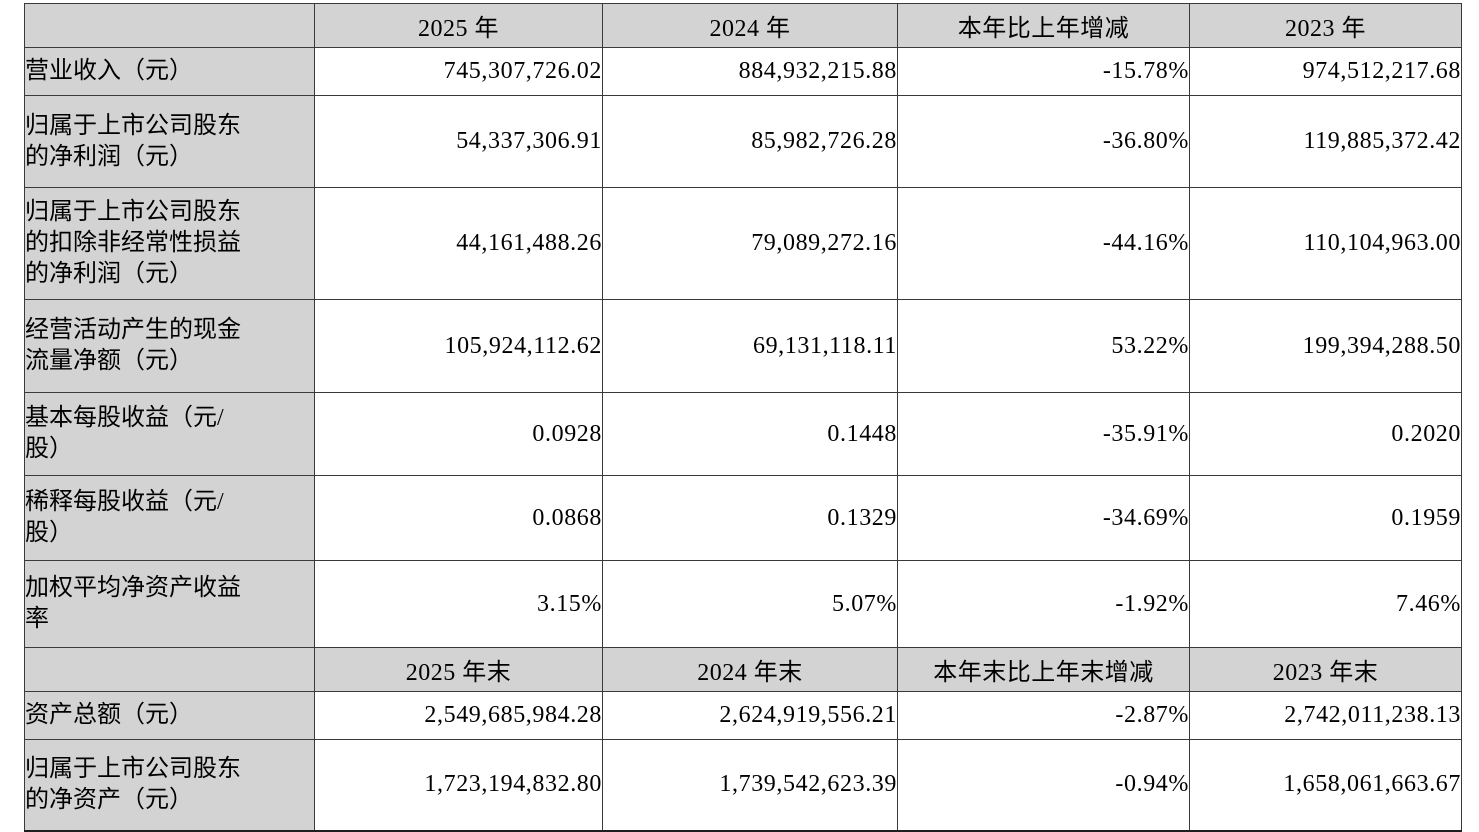 The width and height of the screenshot is (1479, 832). What do you see at coordinates (750, 785) in the screenshot?
I see `value-2024: 1,739,542,623.39` at bounding box center [750, 785].